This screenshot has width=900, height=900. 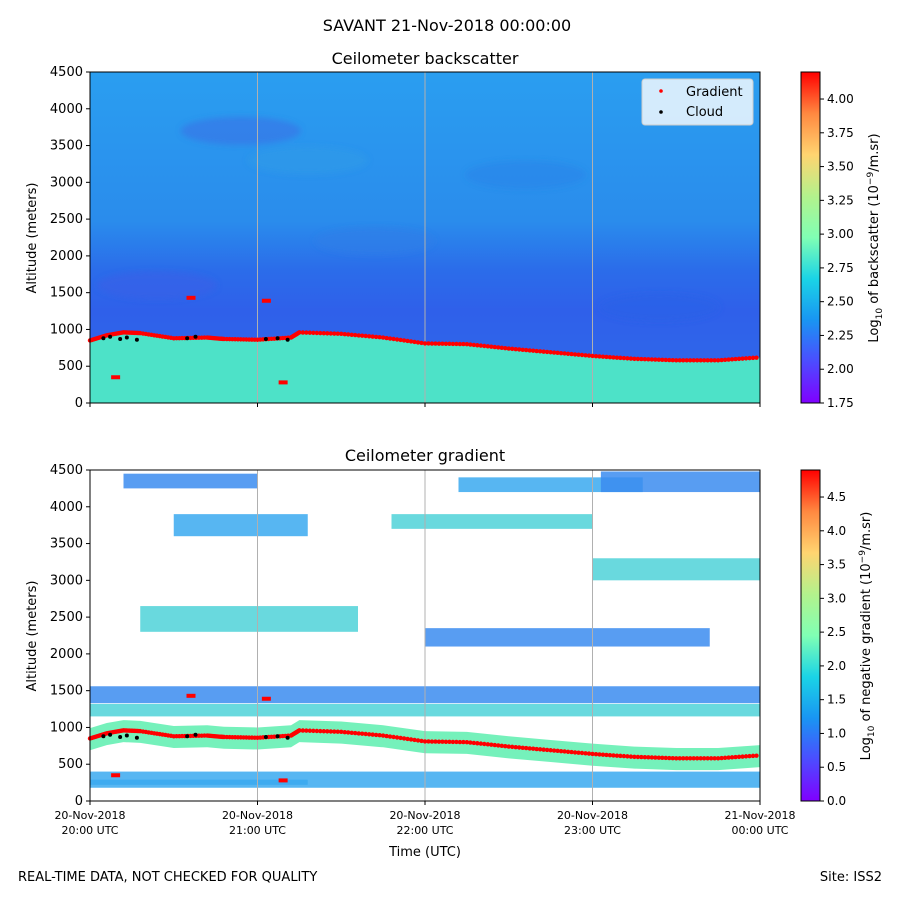 I want to click on gradient-colorbar-label: Log10 of negative gradient (10−9/m.sr), so click(x=867, y=636).